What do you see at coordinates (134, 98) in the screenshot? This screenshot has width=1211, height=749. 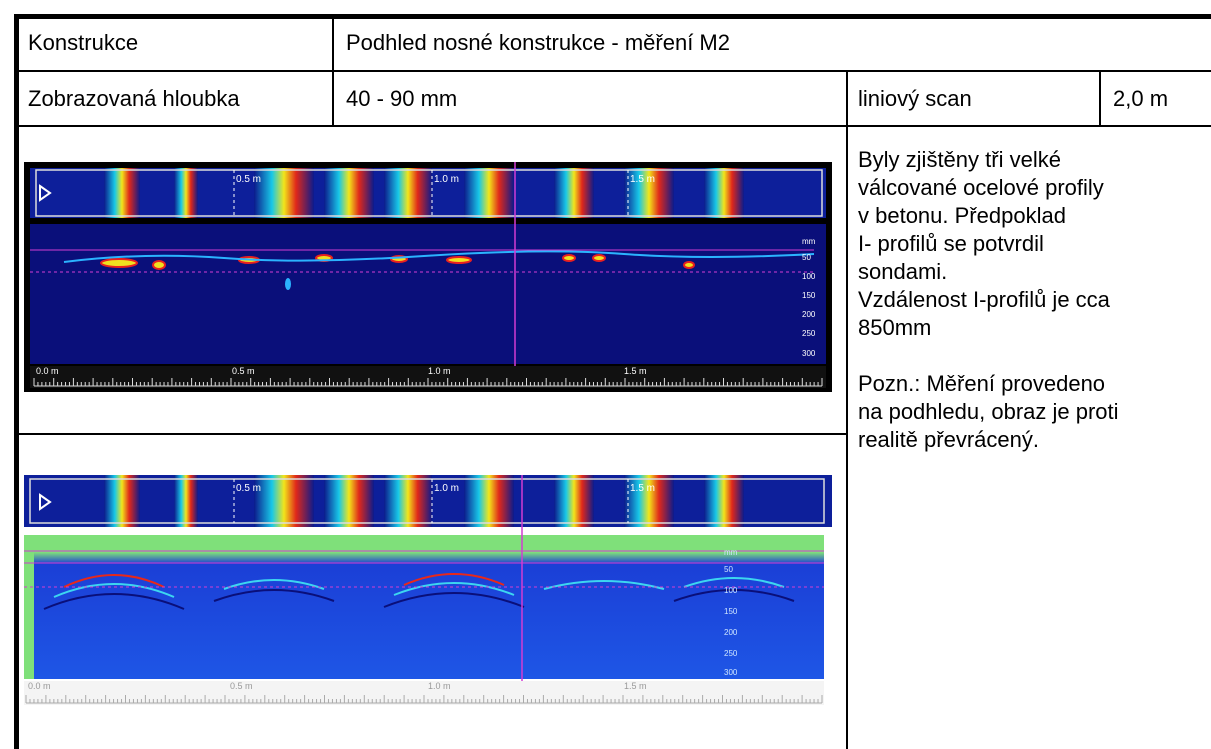 I see `label-hloubka: Zobrazovaná hloubka` at bounding box center [134, 98].